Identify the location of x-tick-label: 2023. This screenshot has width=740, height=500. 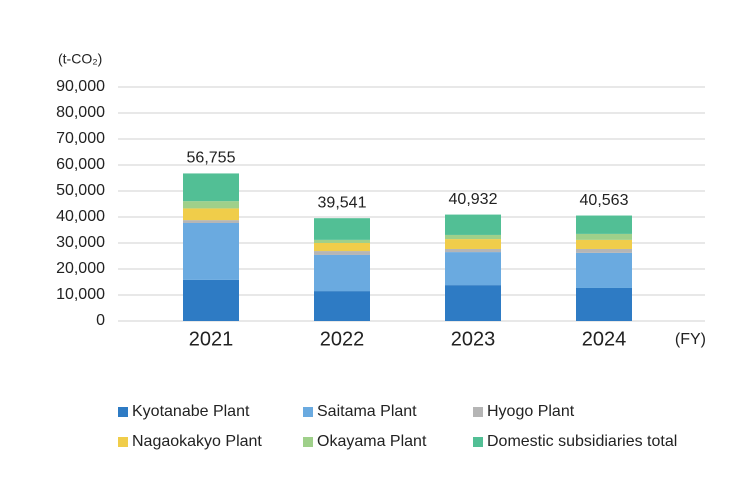
(473, 339).